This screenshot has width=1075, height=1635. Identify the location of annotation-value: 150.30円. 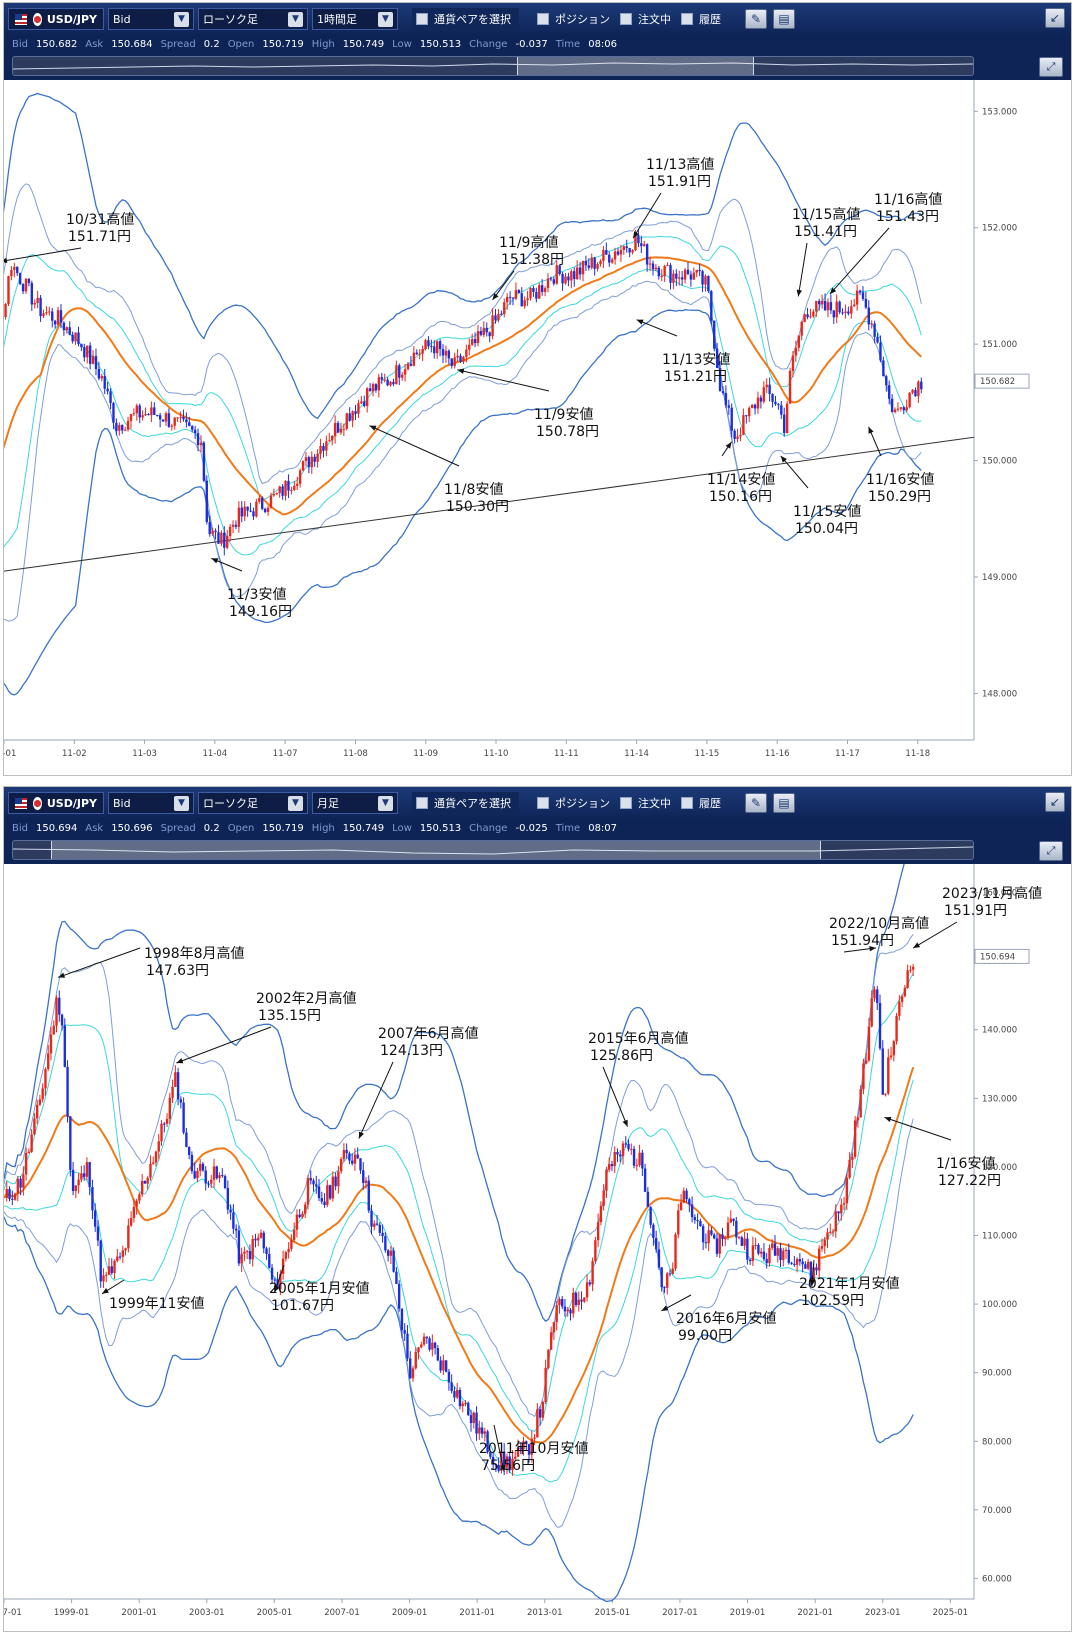
(477, 507).